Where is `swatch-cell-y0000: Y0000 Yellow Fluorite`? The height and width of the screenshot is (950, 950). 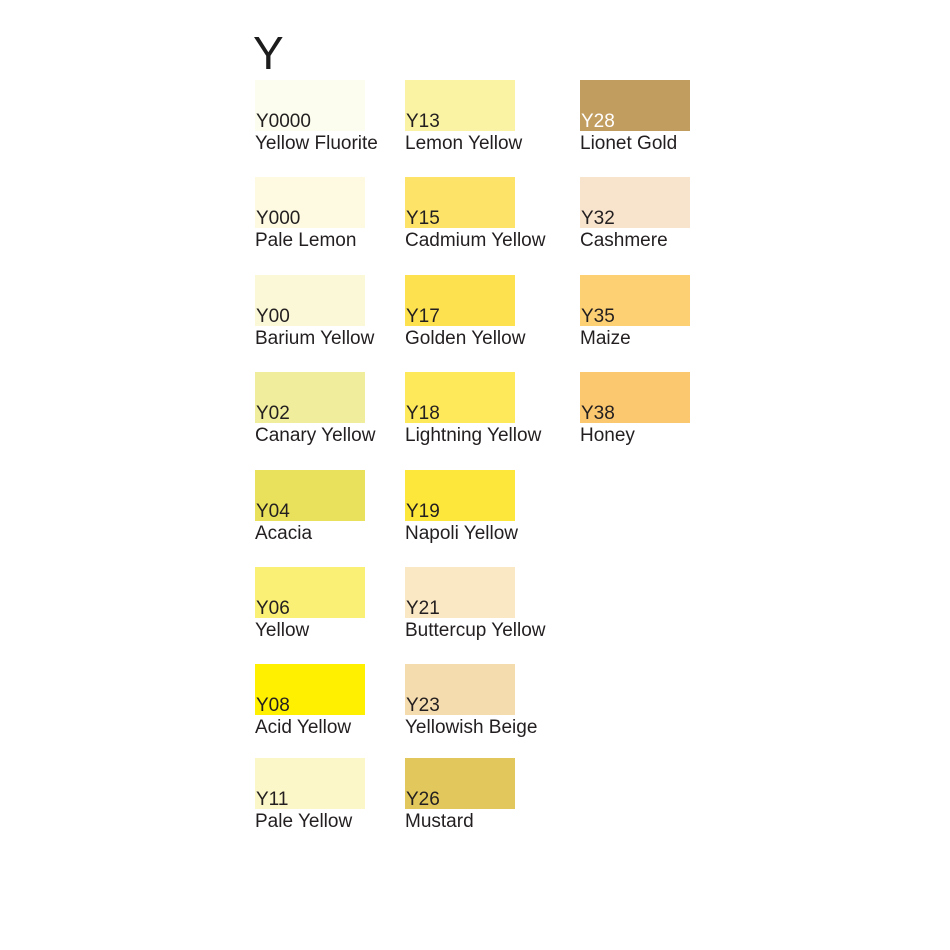
swatch-cell-y0000: Y0000 Yellow Fluorite is located at coordinates (335, 117).